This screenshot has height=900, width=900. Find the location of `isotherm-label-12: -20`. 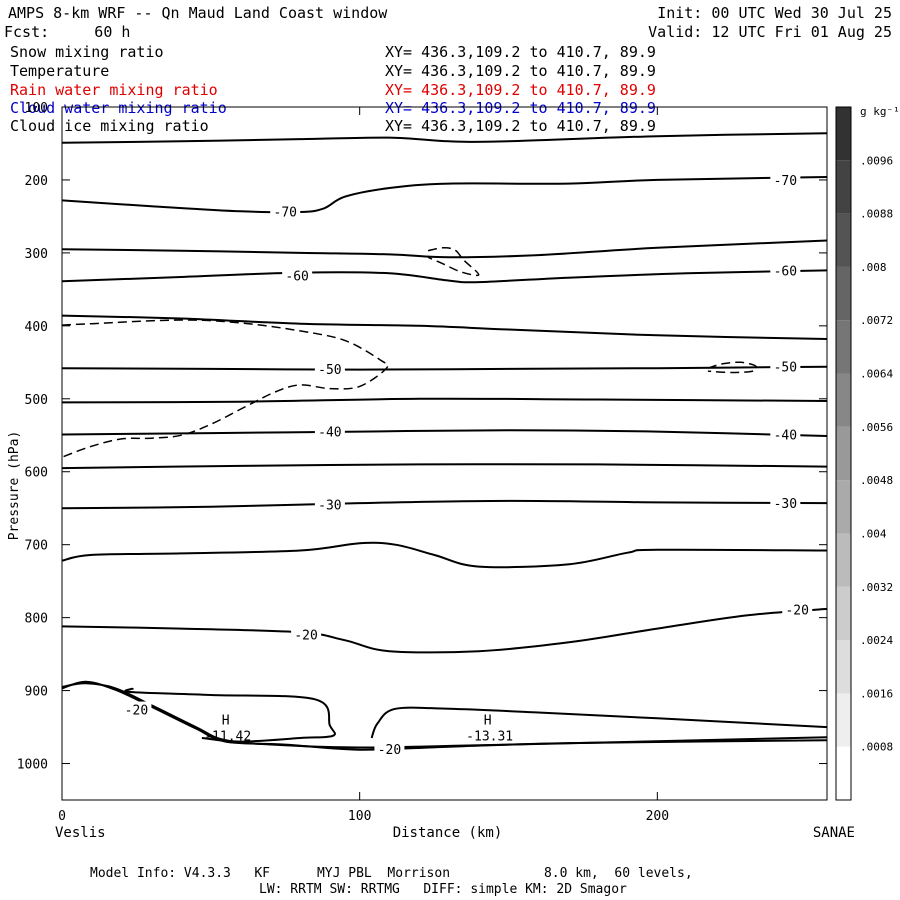

isotherm-label-12: -20 is located at coordinates (136, 711).